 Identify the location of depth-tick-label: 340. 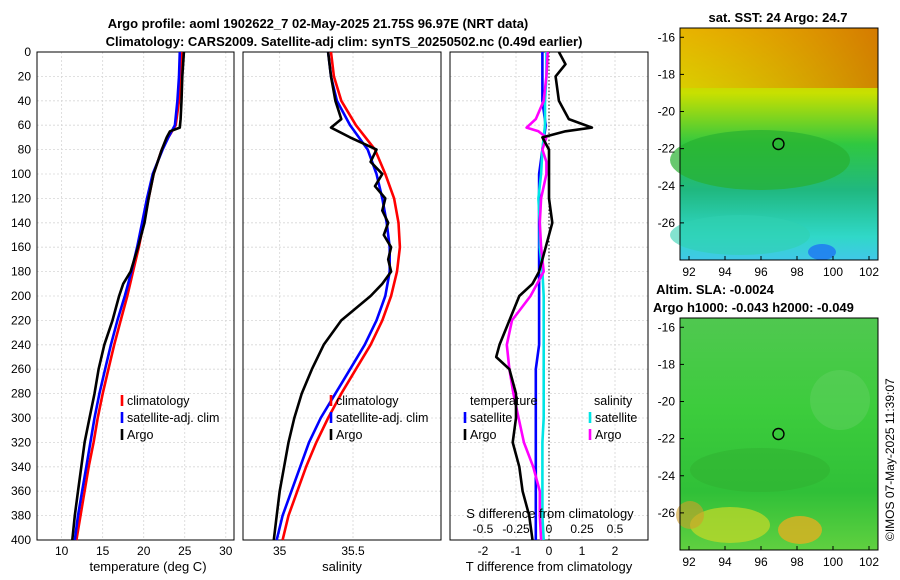
(21, 467).